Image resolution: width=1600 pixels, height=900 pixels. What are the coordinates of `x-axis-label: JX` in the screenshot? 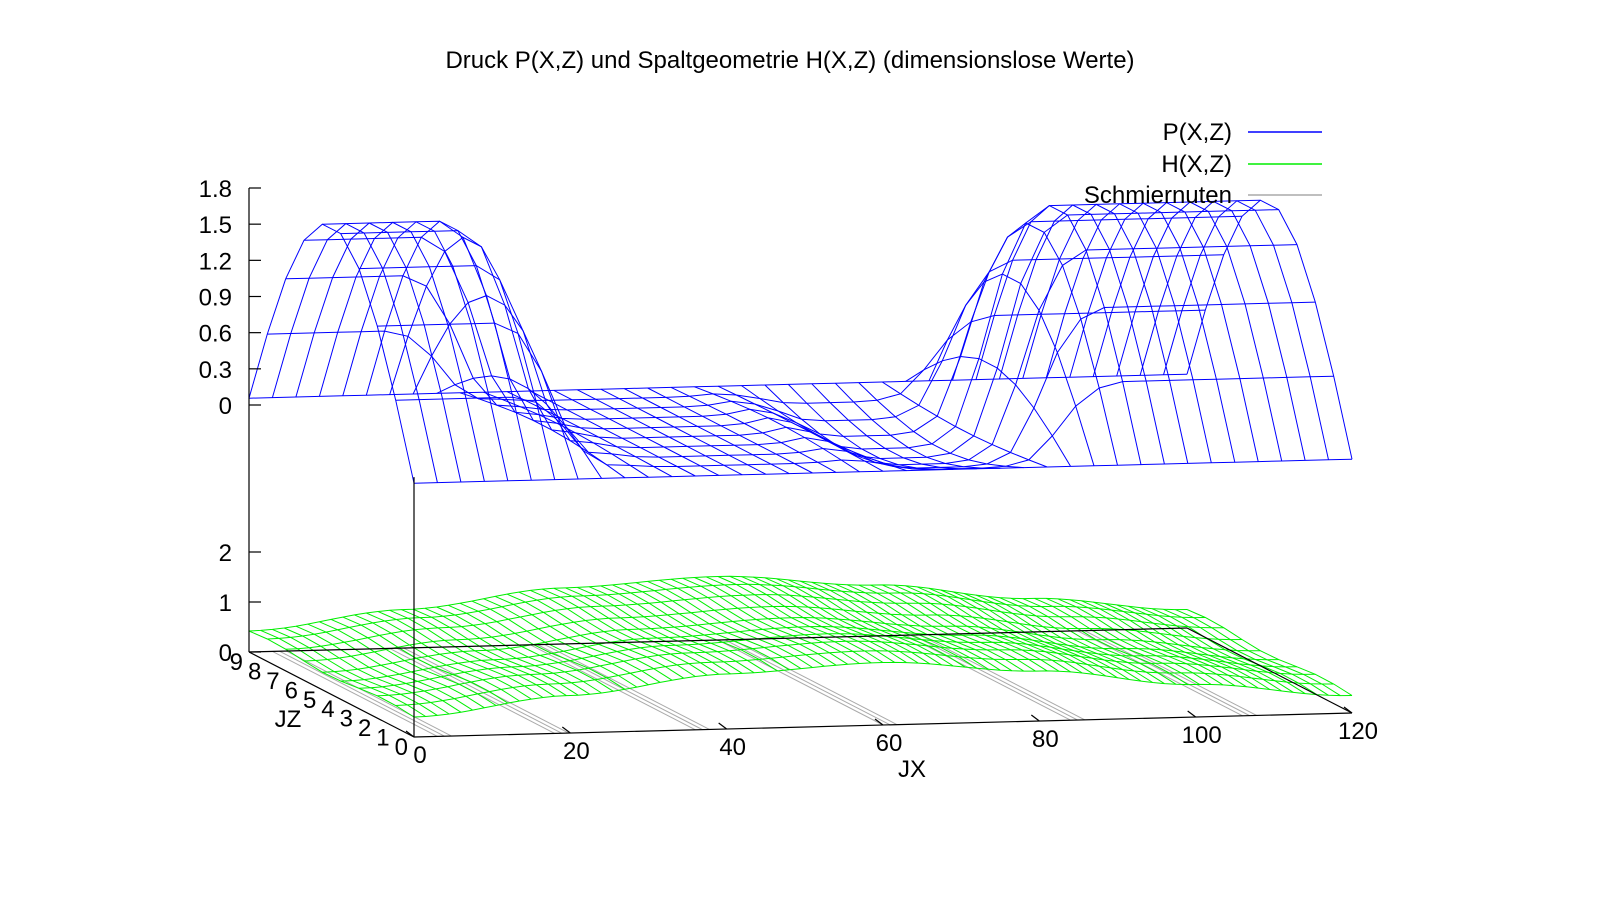 It's located at (912, 769).